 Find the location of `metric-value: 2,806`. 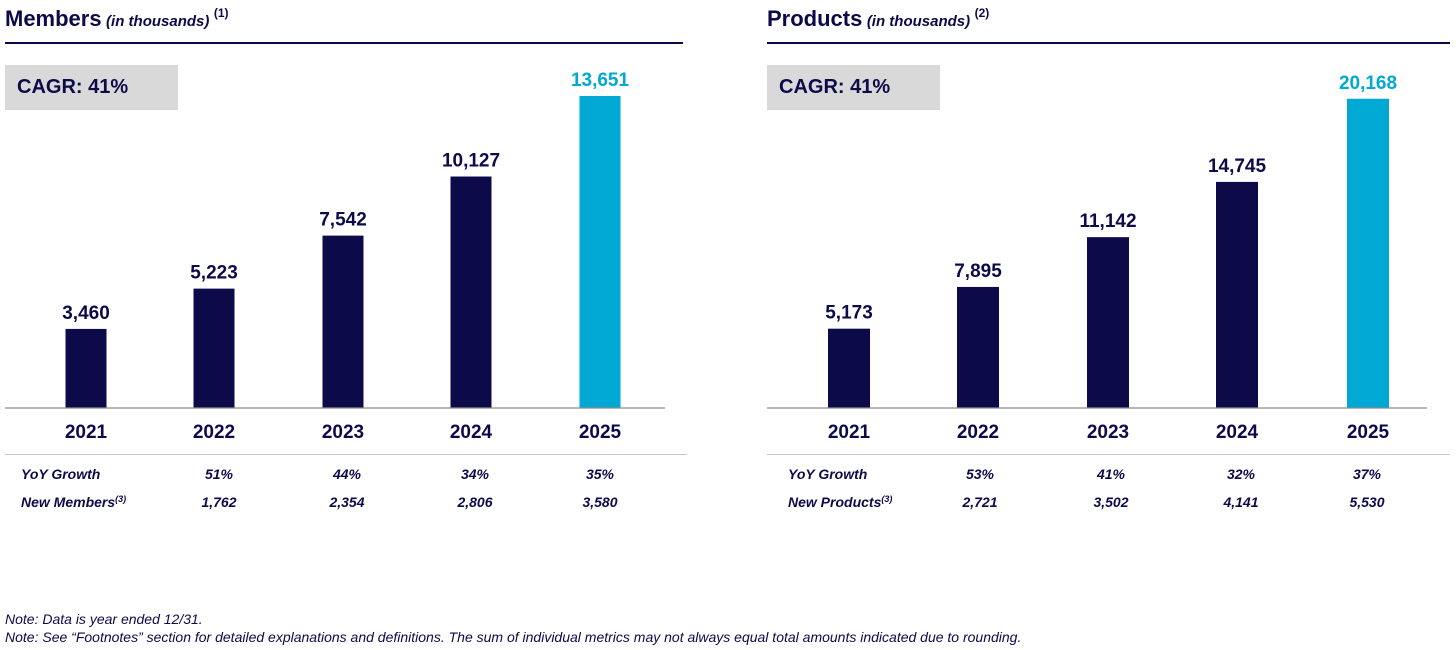

metric-value: 2,806 is located at coordinates (475, 502).